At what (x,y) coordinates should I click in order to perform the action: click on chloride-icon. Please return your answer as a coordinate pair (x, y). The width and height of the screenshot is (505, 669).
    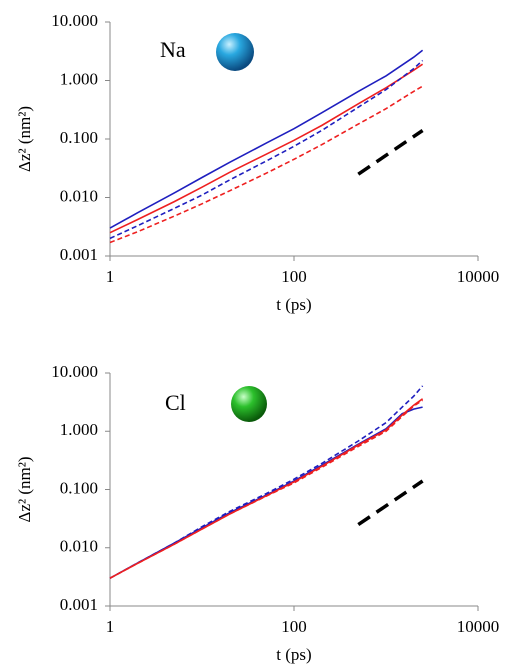
    Looking at the image, I should click on (249, 404).